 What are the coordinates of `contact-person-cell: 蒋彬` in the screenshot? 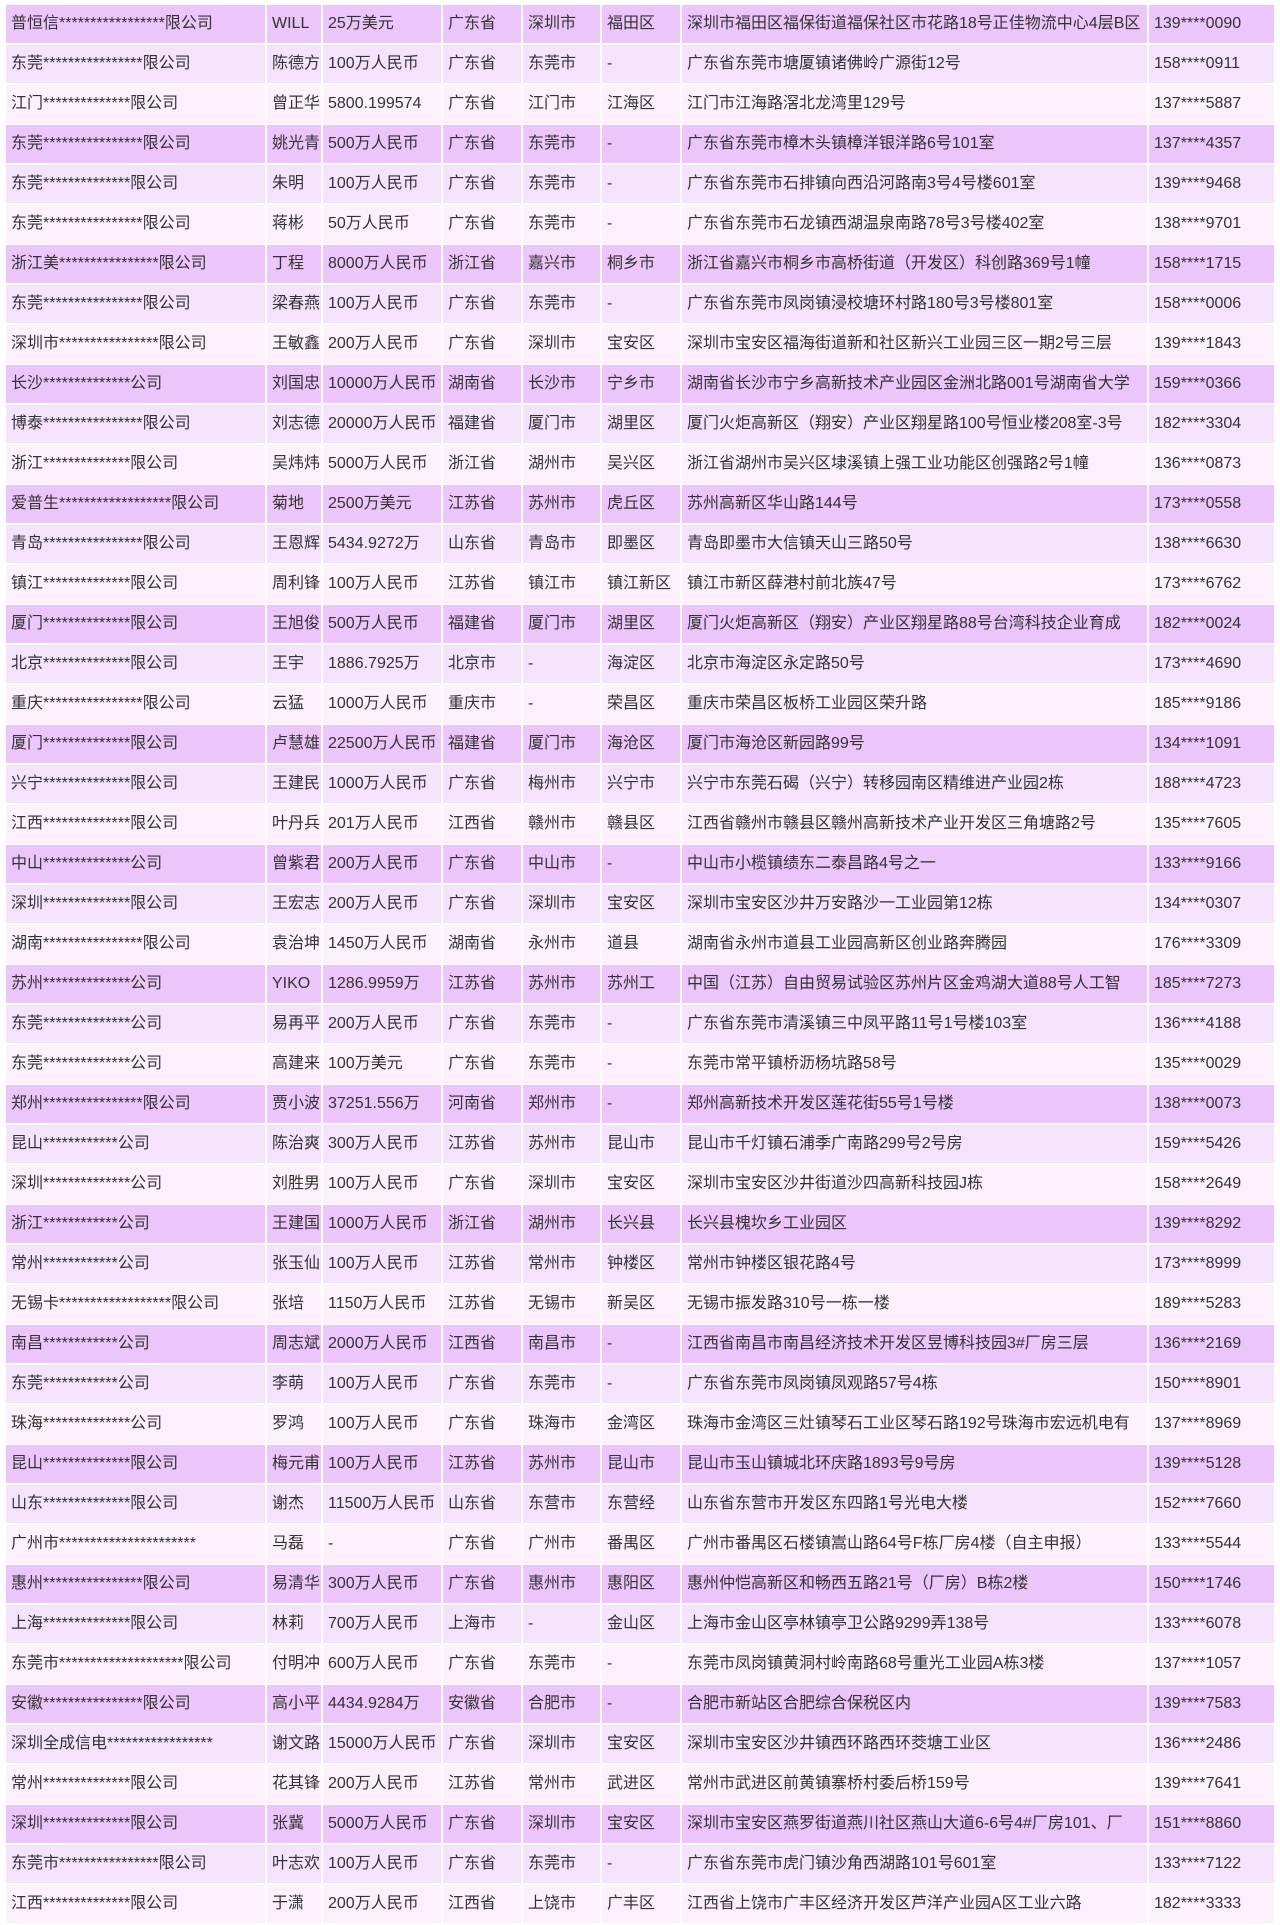 It's located at (294, 224).